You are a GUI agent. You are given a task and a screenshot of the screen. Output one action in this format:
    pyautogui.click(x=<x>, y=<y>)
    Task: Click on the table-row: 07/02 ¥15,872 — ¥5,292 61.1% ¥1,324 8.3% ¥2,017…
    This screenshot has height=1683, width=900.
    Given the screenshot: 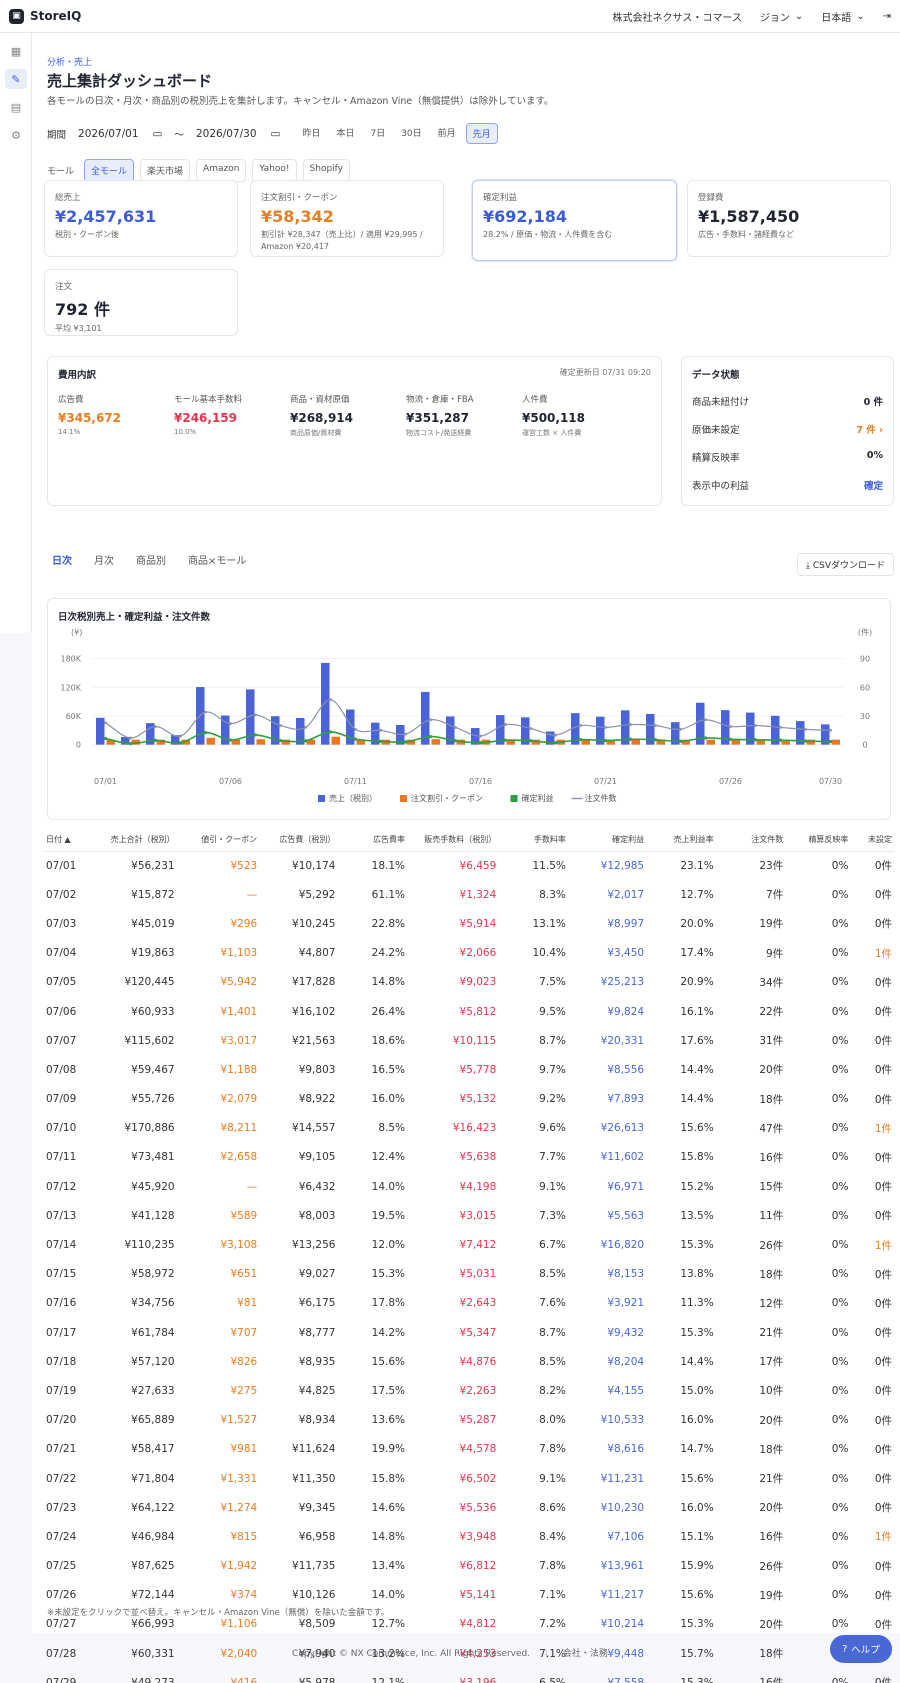 What is the action you would take?
    pyautogui.click(x=469, y=894)
    